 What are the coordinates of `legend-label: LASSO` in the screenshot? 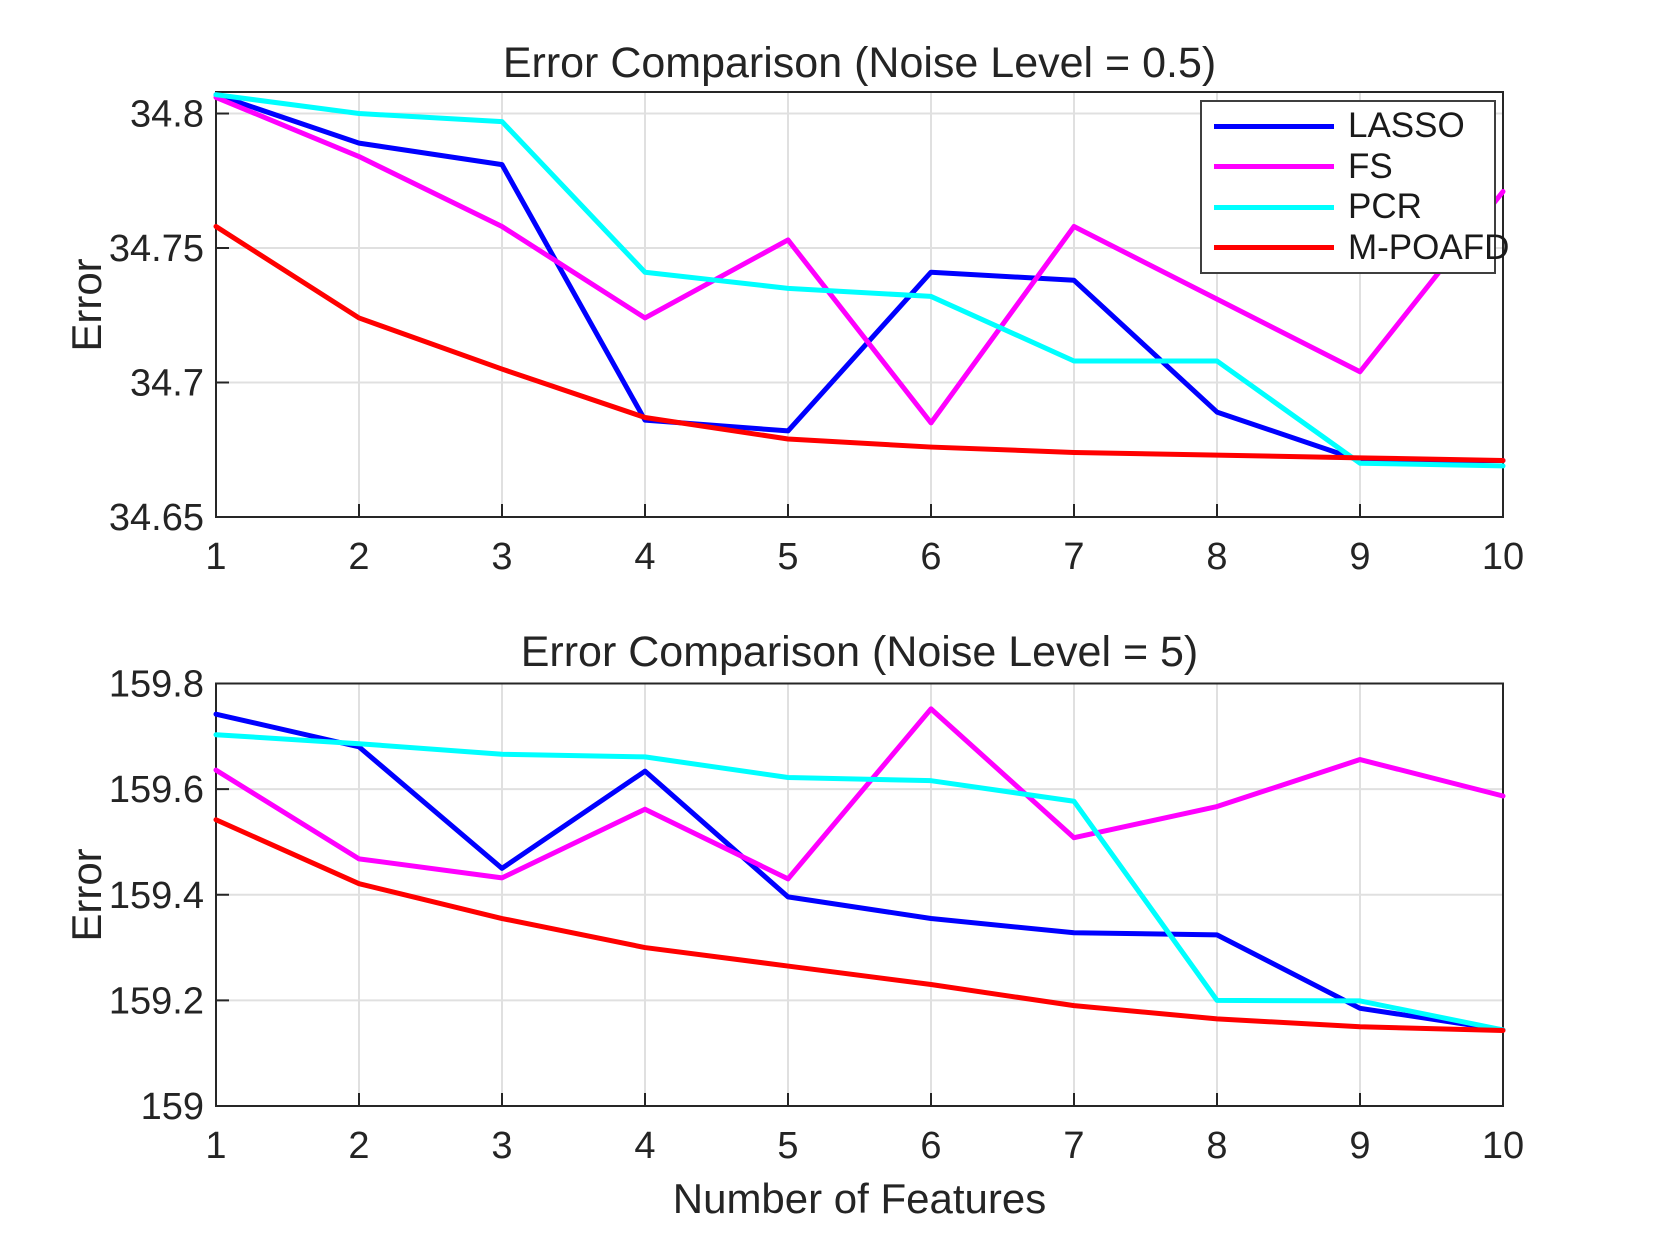 It's located at (1406, 126).